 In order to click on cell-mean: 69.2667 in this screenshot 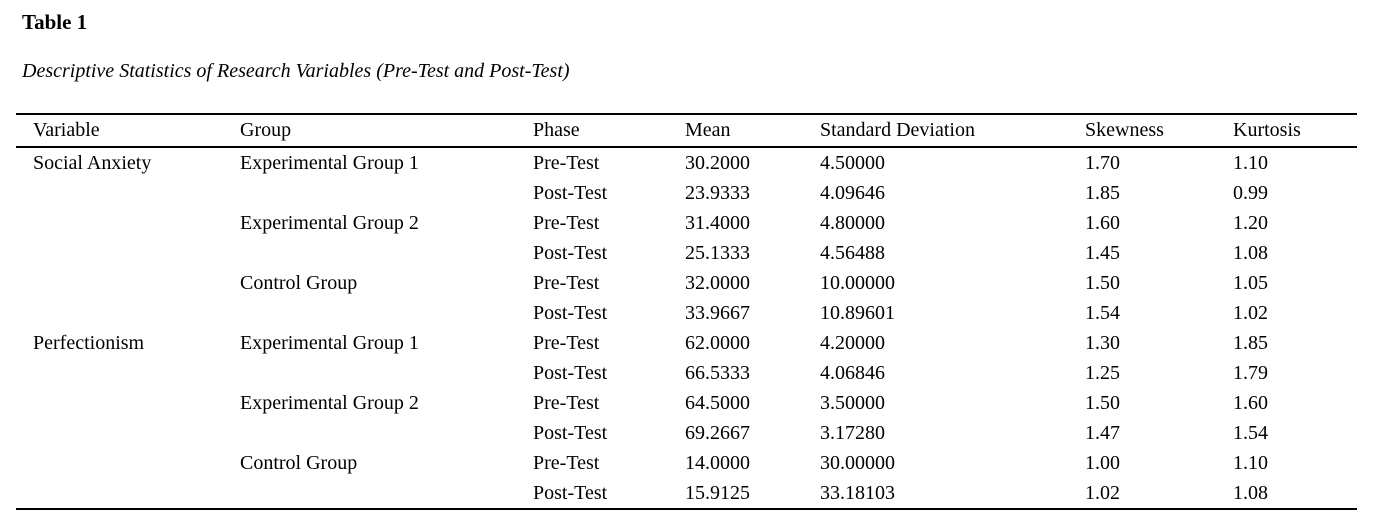, I will do `click(717, 432)`.